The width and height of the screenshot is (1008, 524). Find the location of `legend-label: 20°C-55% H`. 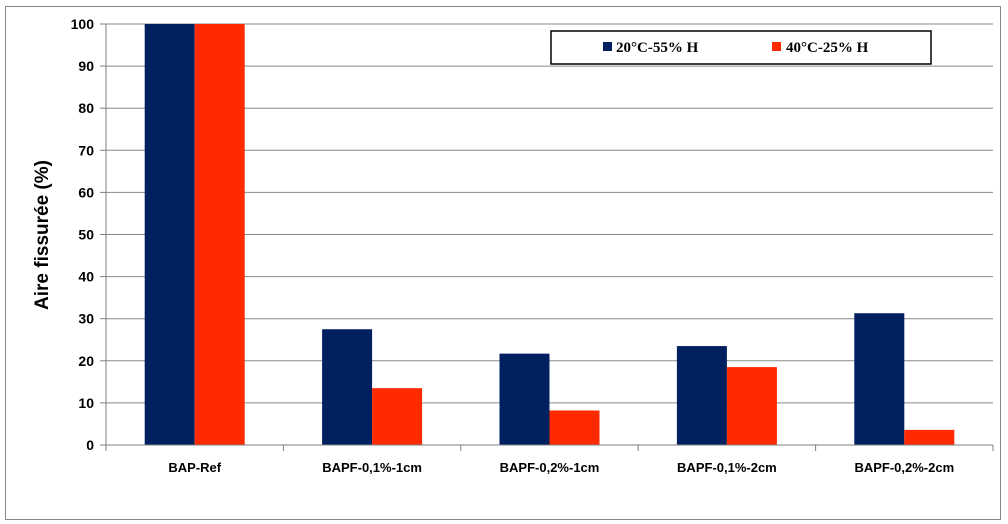

legend-label: 20°C-55% H is located at coordinates (657, 48).